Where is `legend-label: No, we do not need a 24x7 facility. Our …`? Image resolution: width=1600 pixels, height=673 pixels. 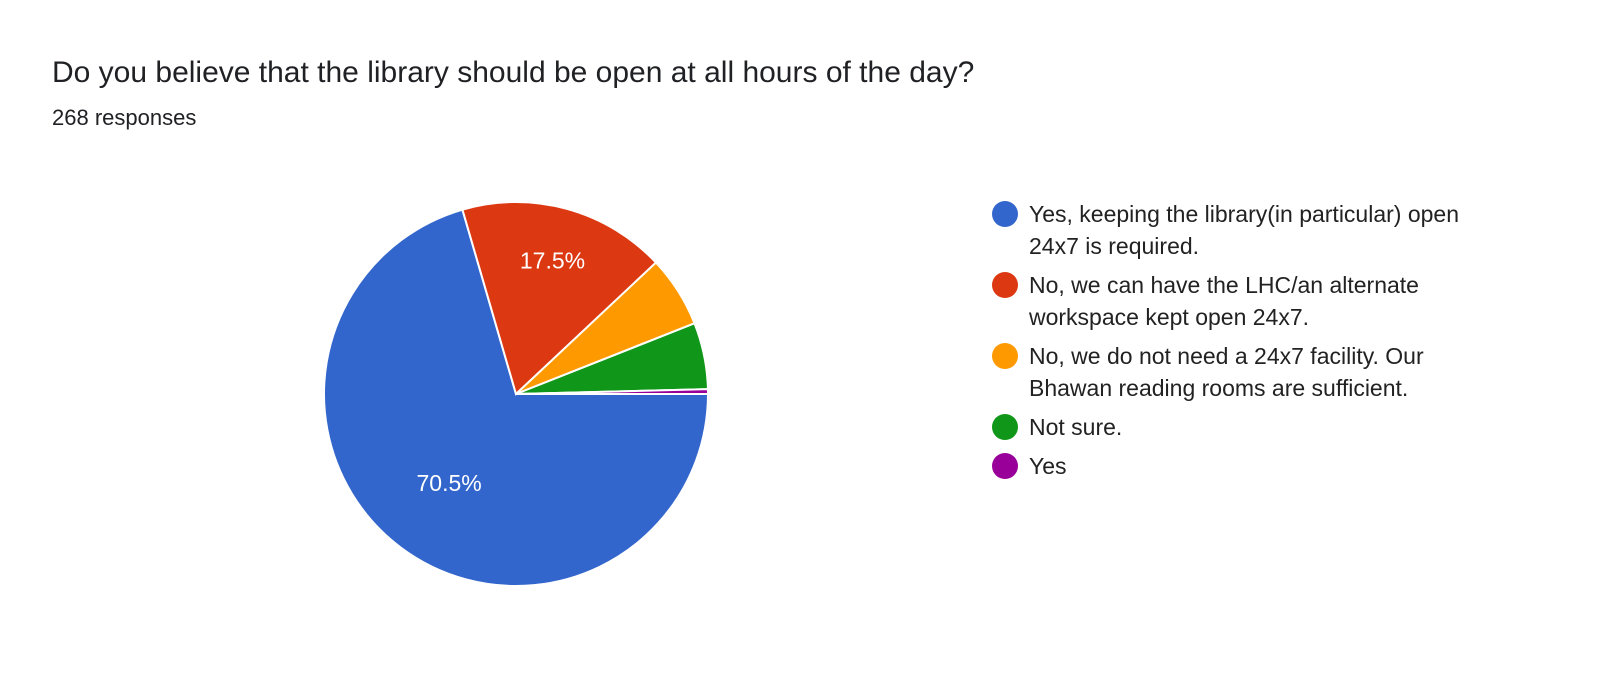 legend-label: No, we do not need a 24x7 facility. Our … is located at coordinates (1226, 372).